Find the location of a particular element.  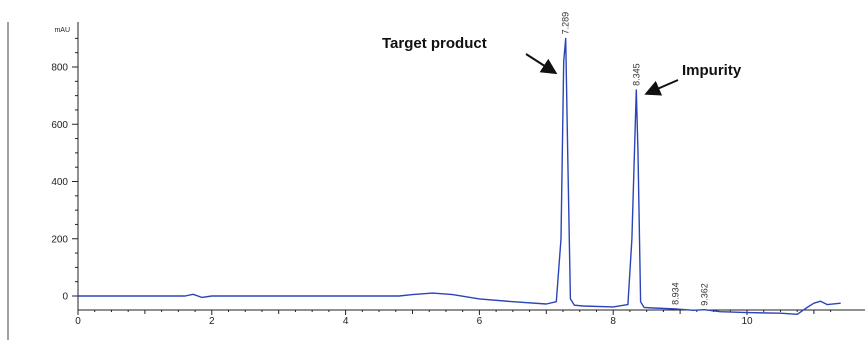

annotation-impurity: Impurity is located at coordinates (712, 70).